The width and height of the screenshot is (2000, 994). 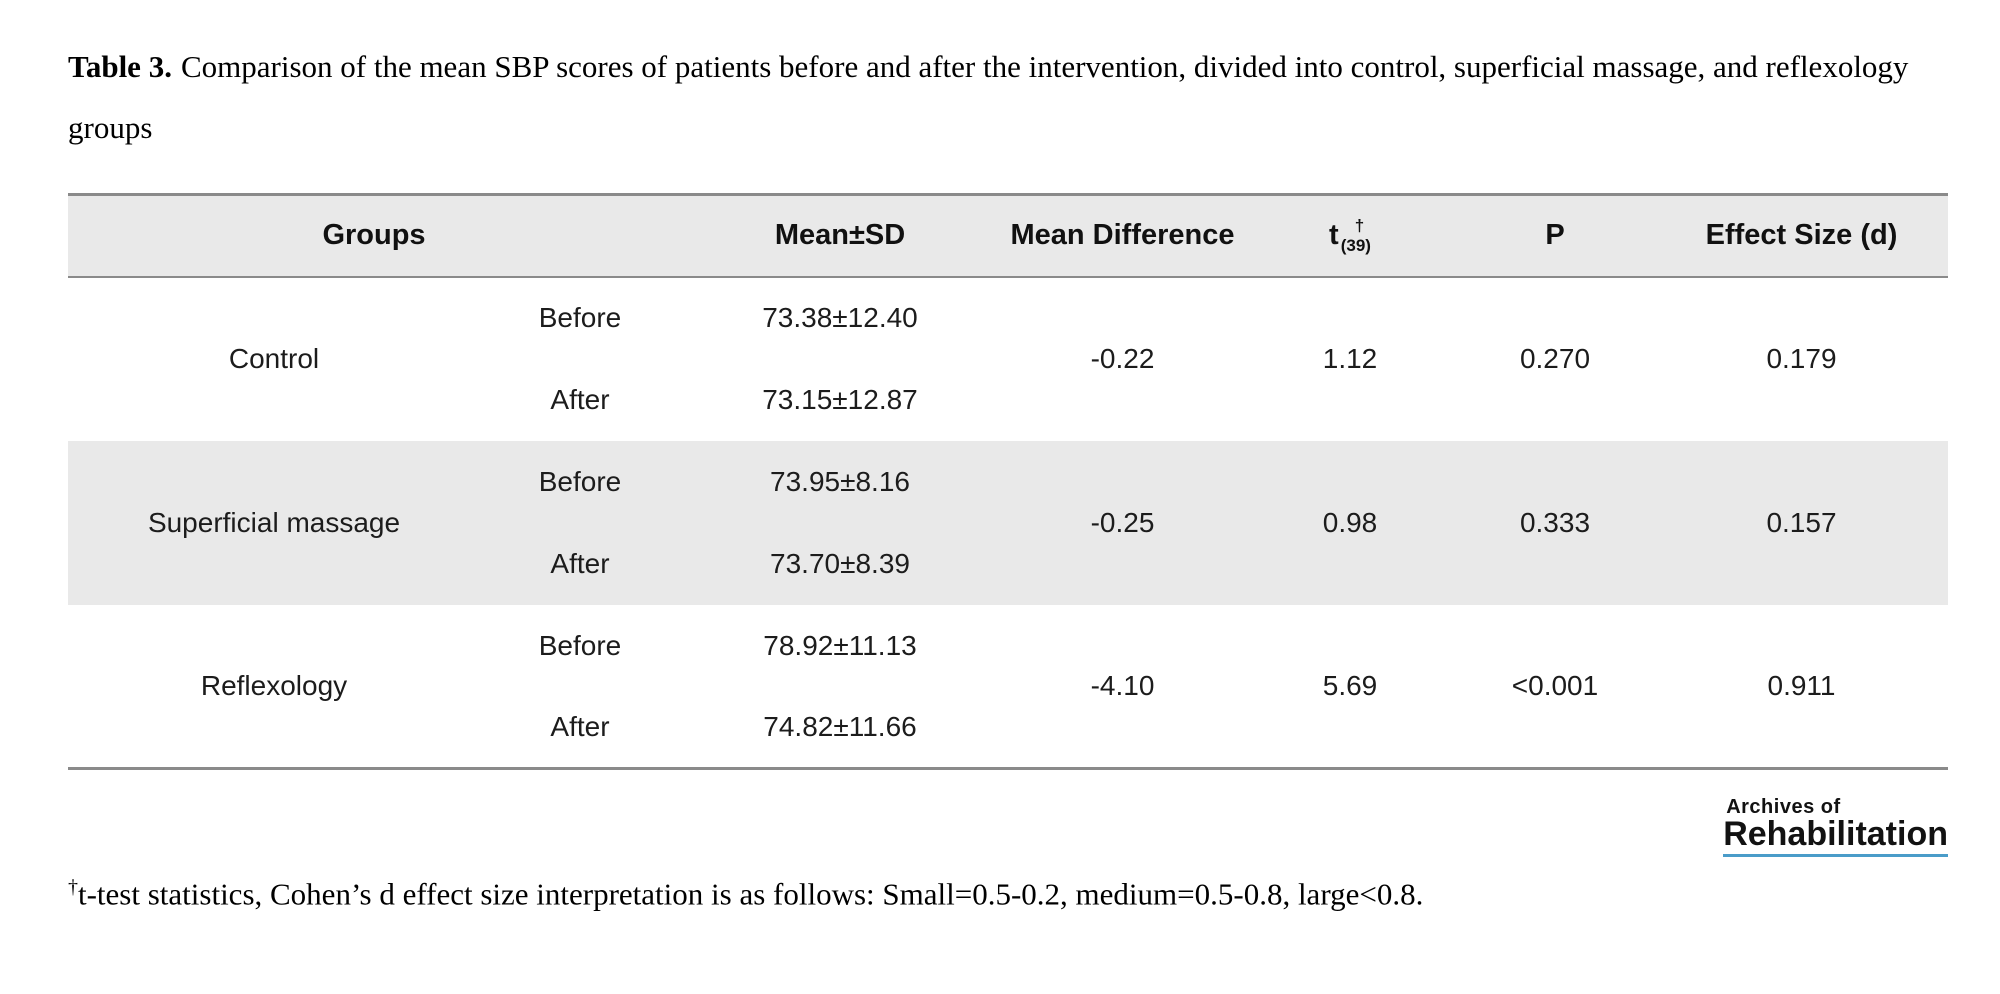 What do you see at coordinates (1122, 358) in the screenshot?
I see `mean-difference-value: -0.22` at bounding box center [1122, 358].